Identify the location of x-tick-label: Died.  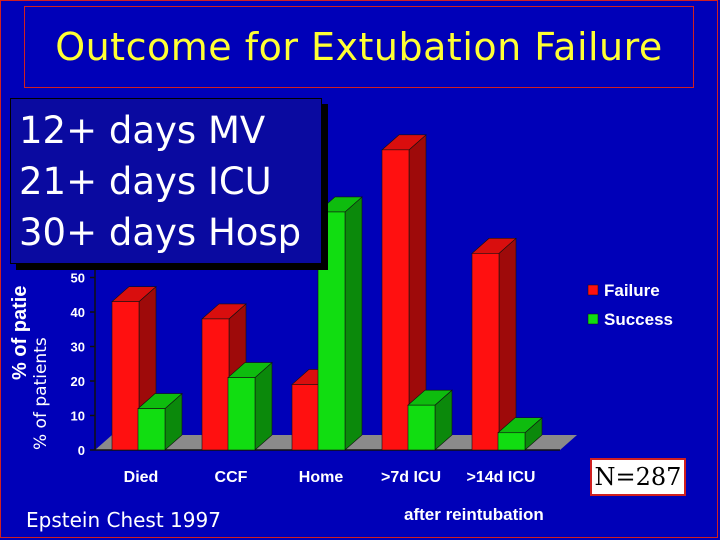
(141, 477).